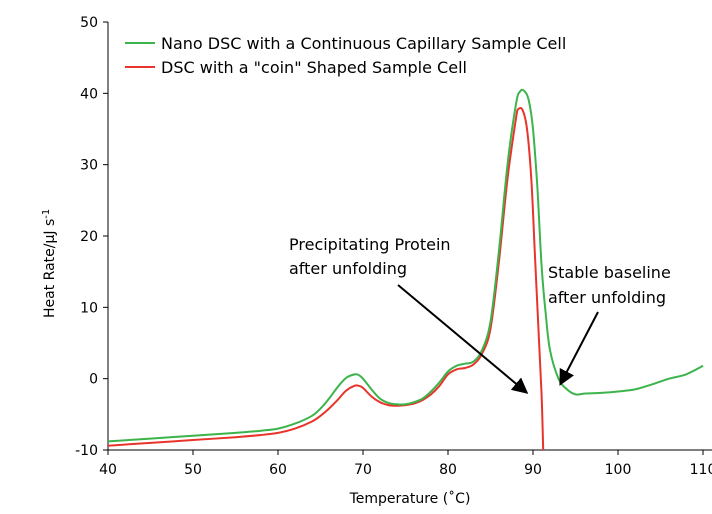 This screenshot has height=514, width=712. I want to click on y-axis-title: Heat Rate/µJ s-1, so click(49, 263).